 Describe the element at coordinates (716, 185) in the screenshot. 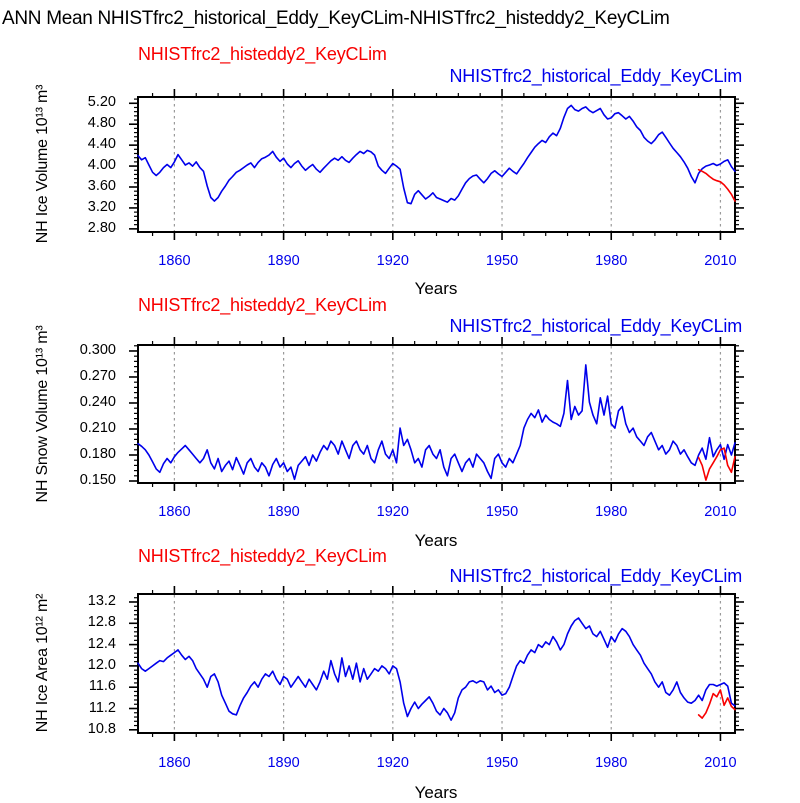

I see `series-line-top-NHISTfrc2_histeddy2_KeyCLim` at that location.